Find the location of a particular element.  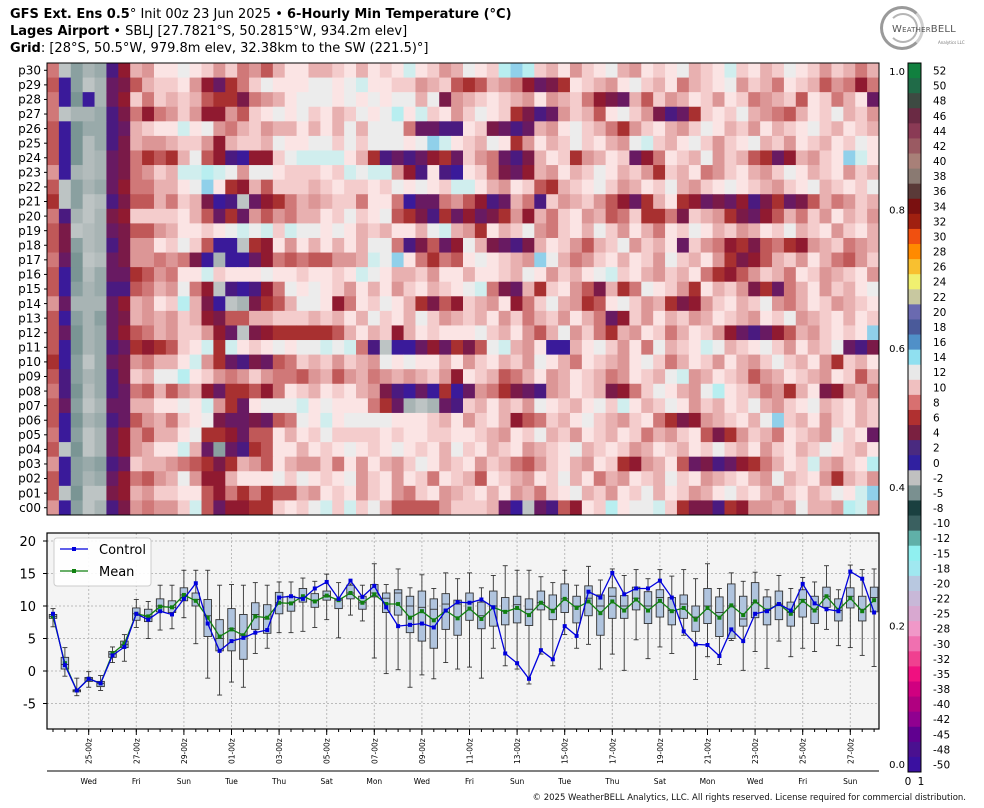

colorbar-label: -5 is located at coordinates (938, 494).